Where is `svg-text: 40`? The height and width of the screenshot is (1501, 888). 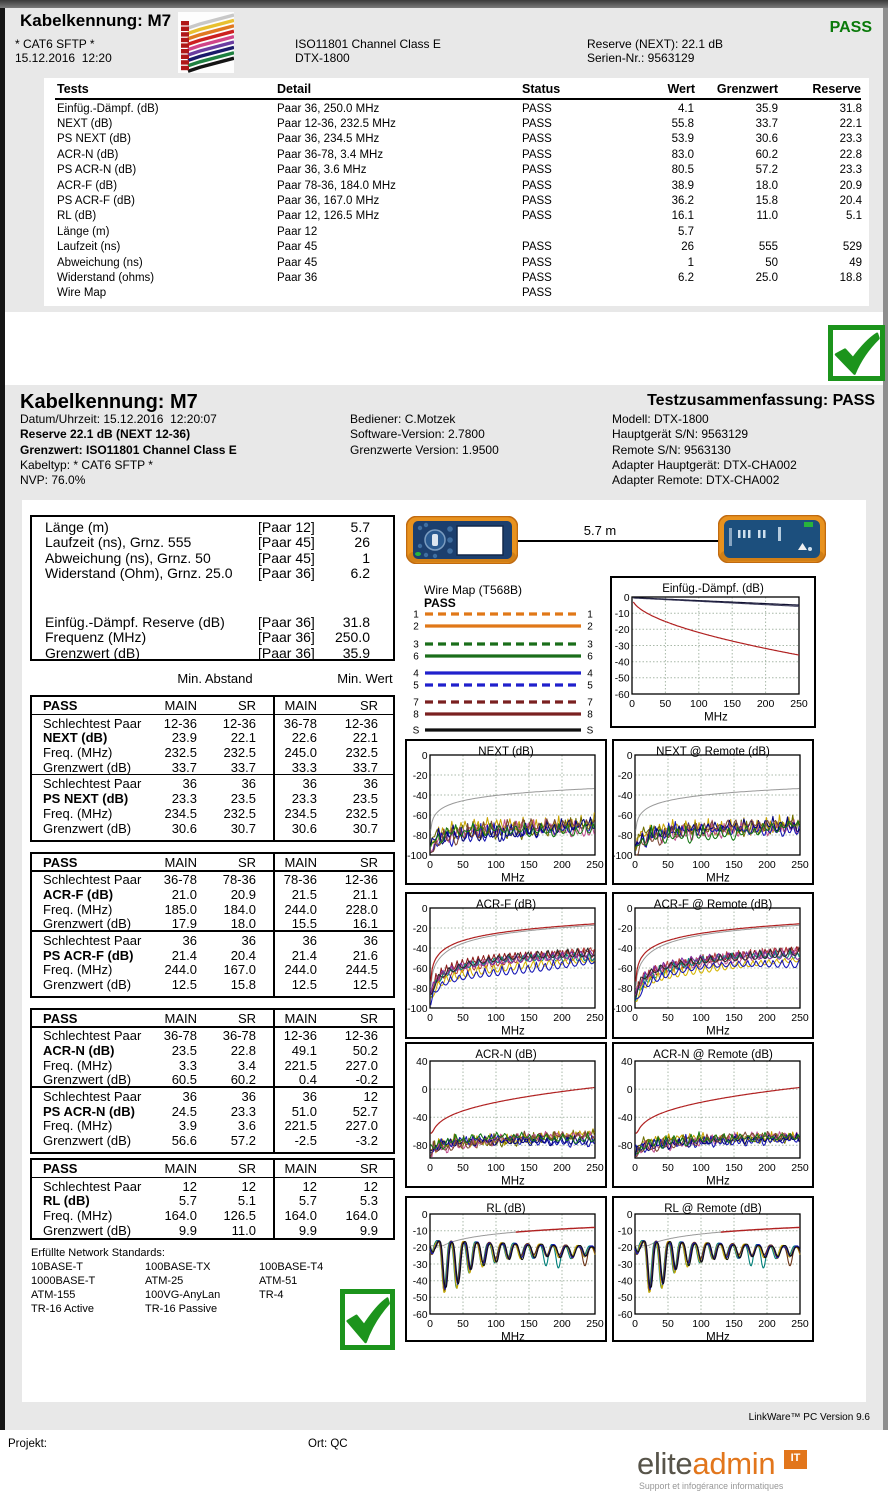
svg-text: 40 is located at coordinates (422, 1062).